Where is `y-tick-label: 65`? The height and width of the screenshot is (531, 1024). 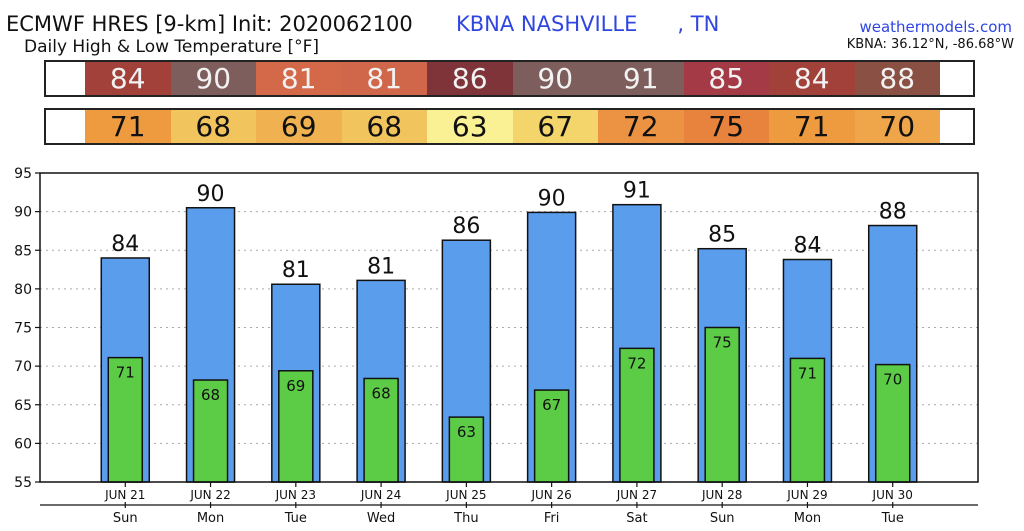
y-tick-label: 65 is located at coordinates (23, 406).